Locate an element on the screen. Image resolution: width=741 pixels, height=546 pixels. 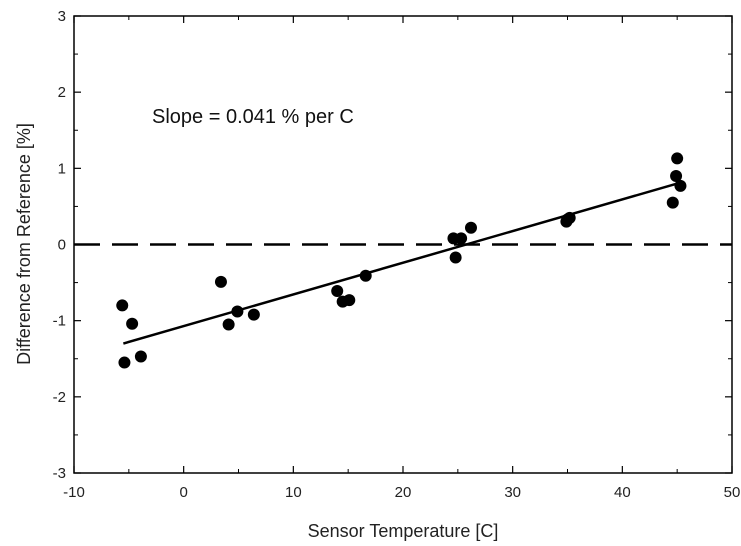
x-tick-label: 10 is located at coordinates (293, 492).